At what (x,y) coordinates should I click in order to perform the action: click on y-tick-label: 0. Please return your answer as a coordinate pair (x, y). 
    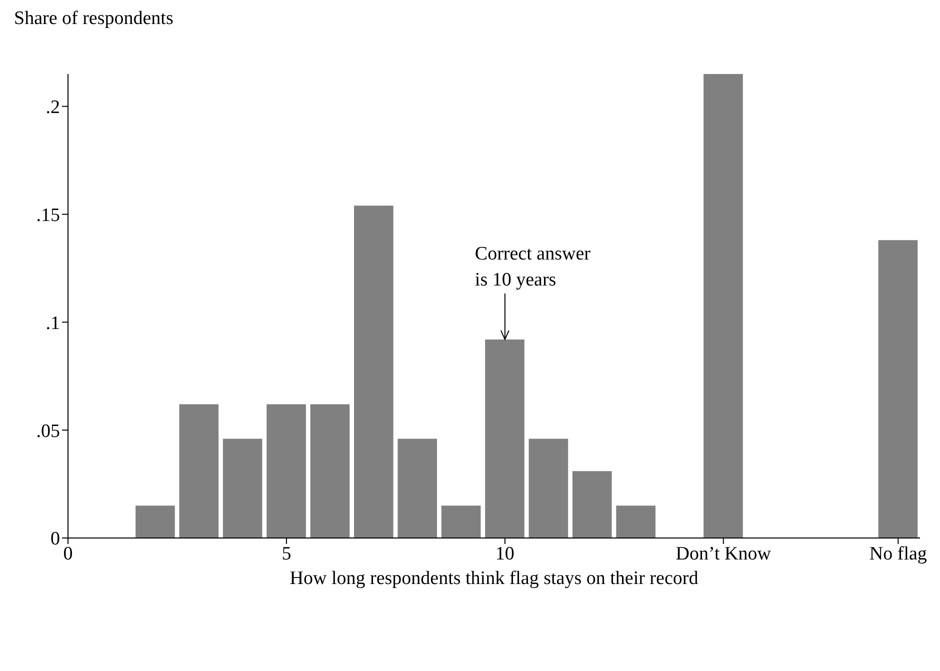
    Looking at the image, I should click on (55, 539).